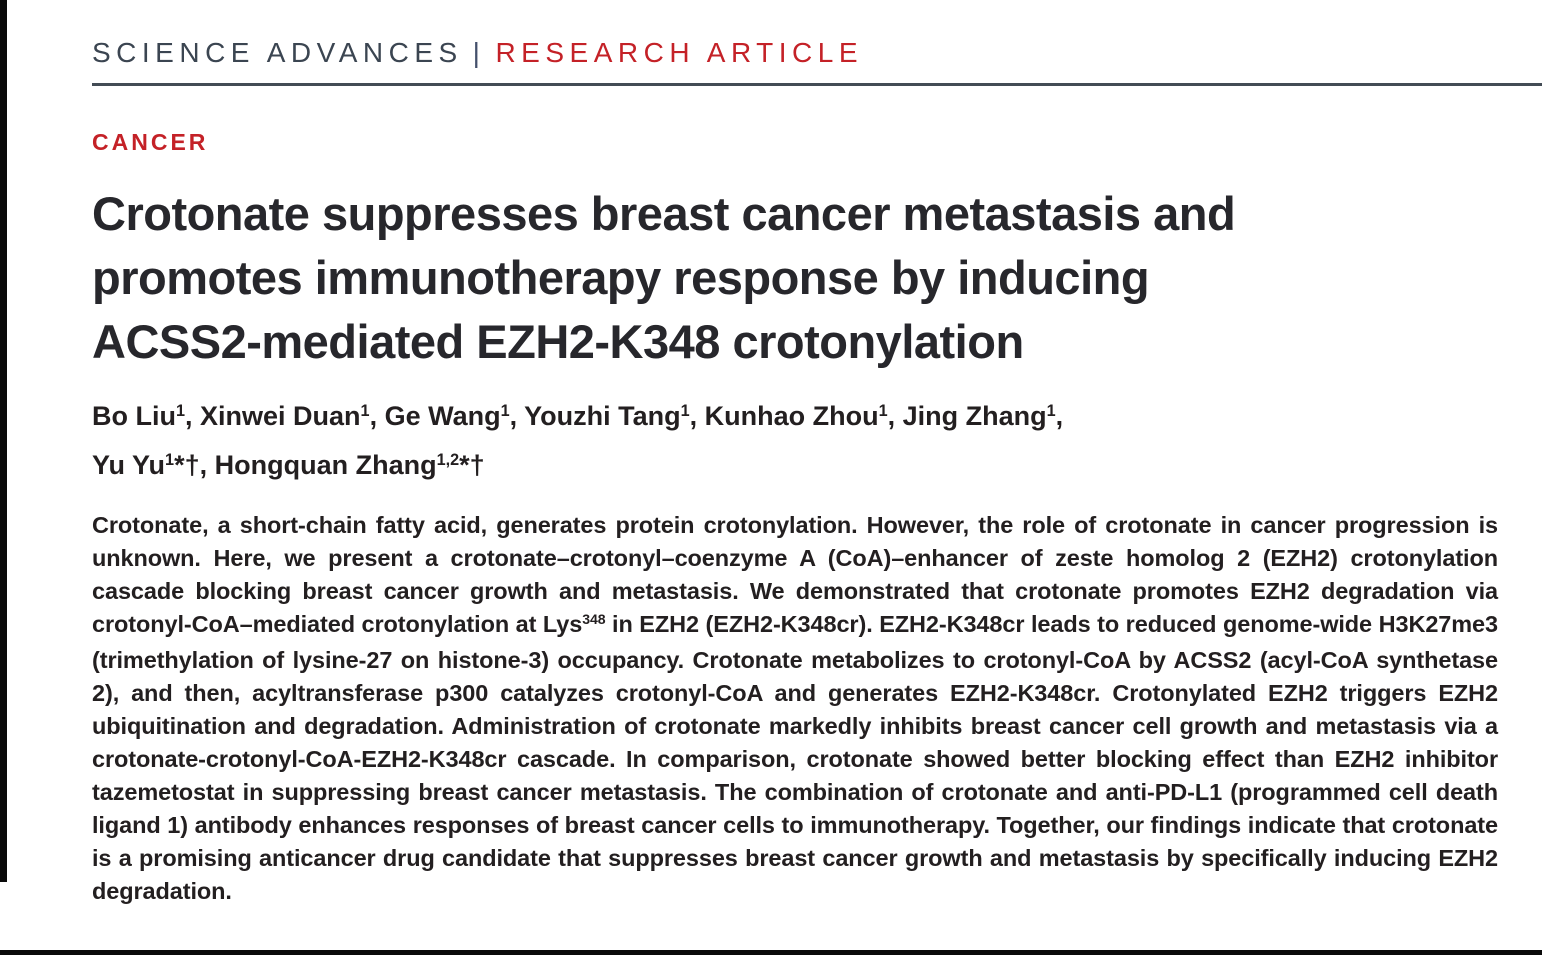  Describe the element at coordinates (558, 341) in the screenshot. I see `article-title-line-3: ACSS2-mediated EZH2-K348 crotonylation` at that location.